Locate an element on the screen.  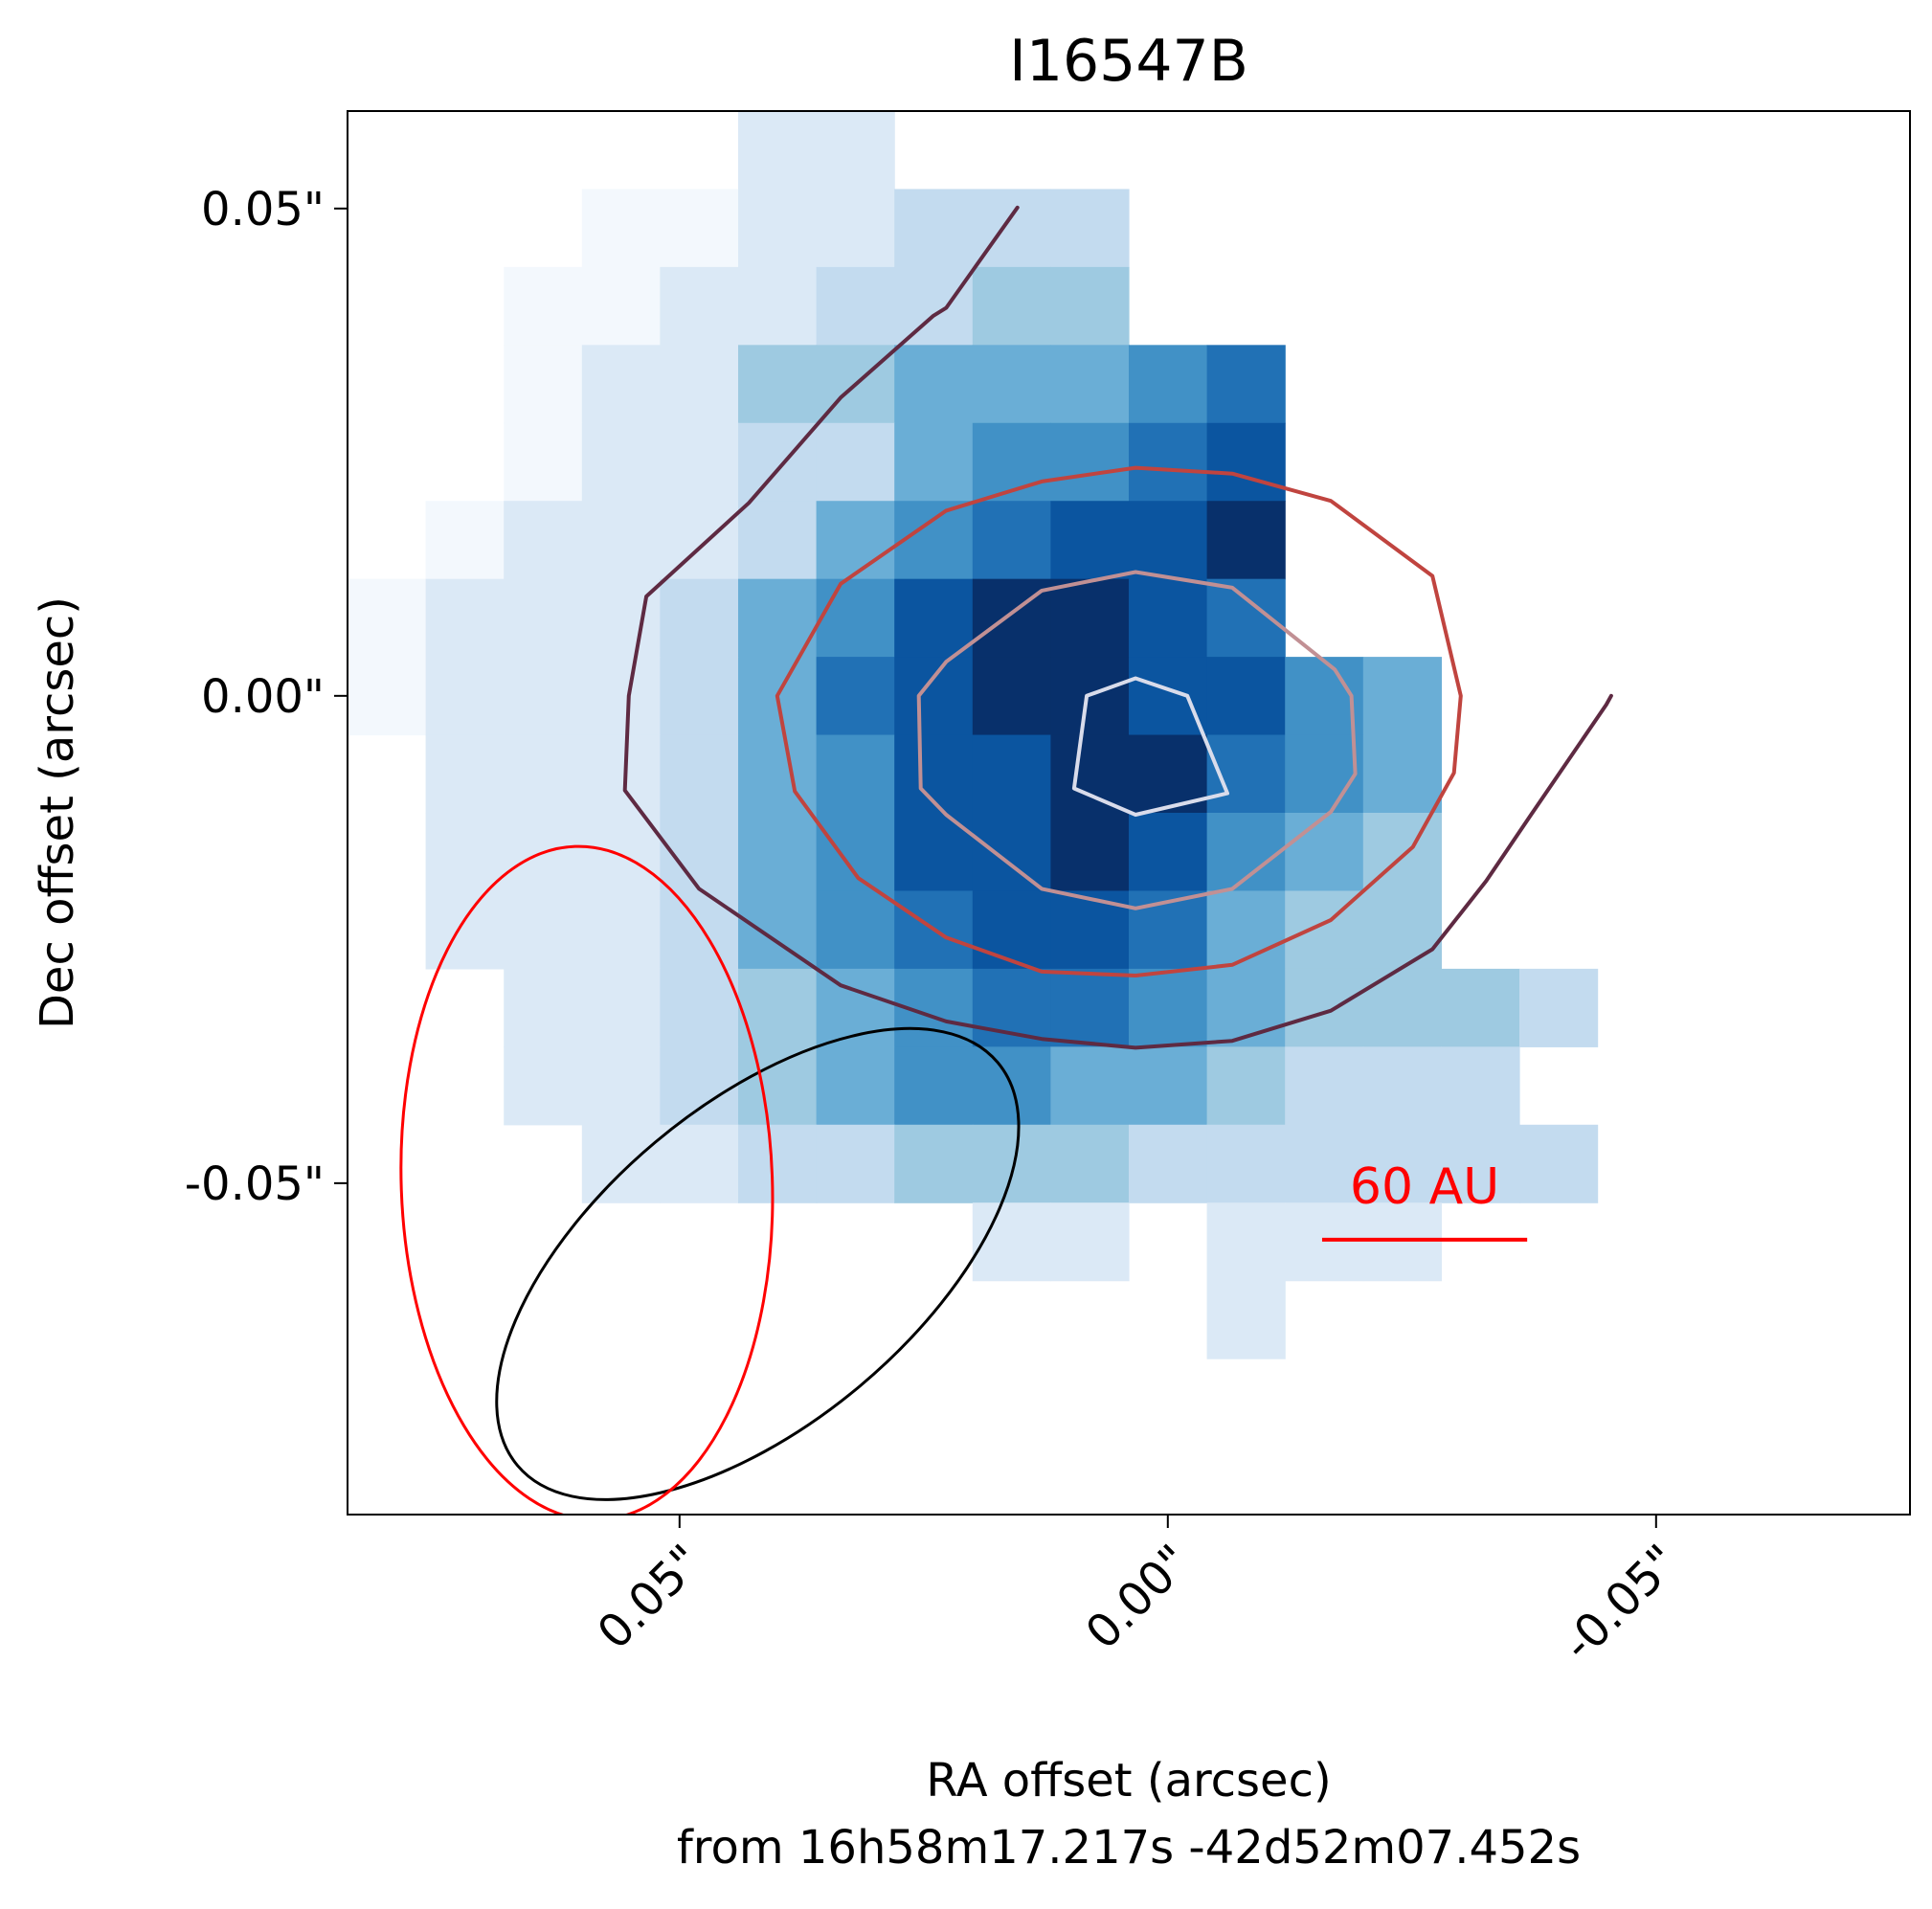
y-axis-label: Dec offset (arcsec) is located at coordinates (58, 813).